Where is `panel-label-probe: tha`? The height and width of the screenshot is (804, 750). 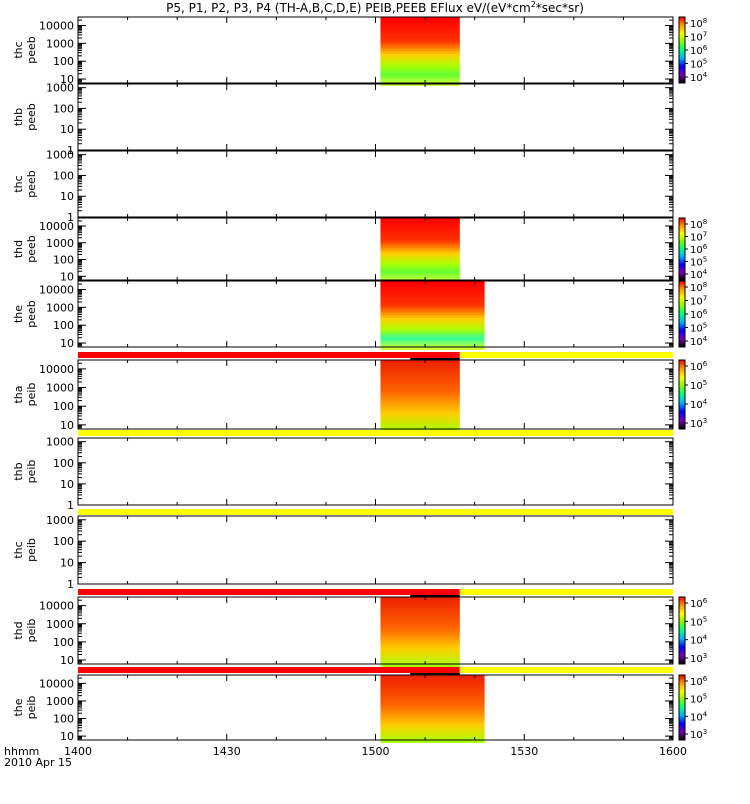 panel-label-probe: tha is located at coordinates (18, 394).